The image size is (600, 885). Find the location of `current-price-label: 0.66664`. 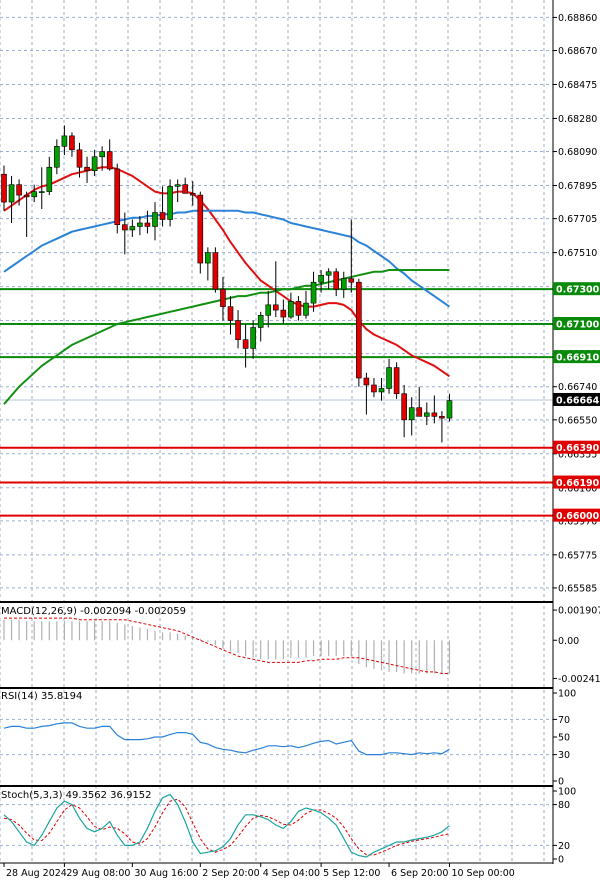

current-price-label: 0.66664 is located at coordinates (578, 400).